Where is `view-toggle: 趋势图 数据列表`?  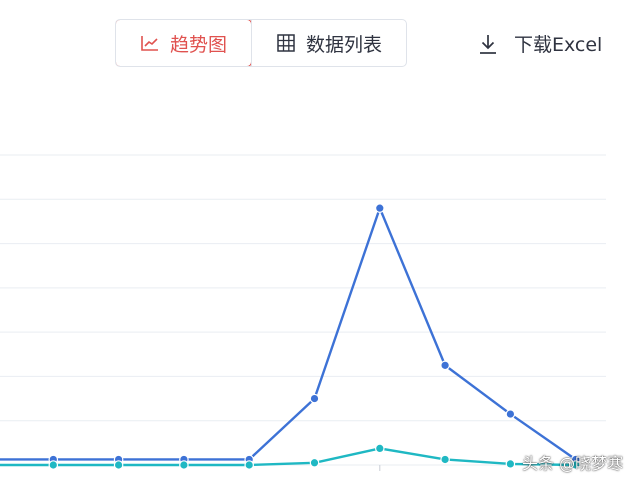 view-toggle: 趋势图 数据列表 is located at coordinates (261, 43).